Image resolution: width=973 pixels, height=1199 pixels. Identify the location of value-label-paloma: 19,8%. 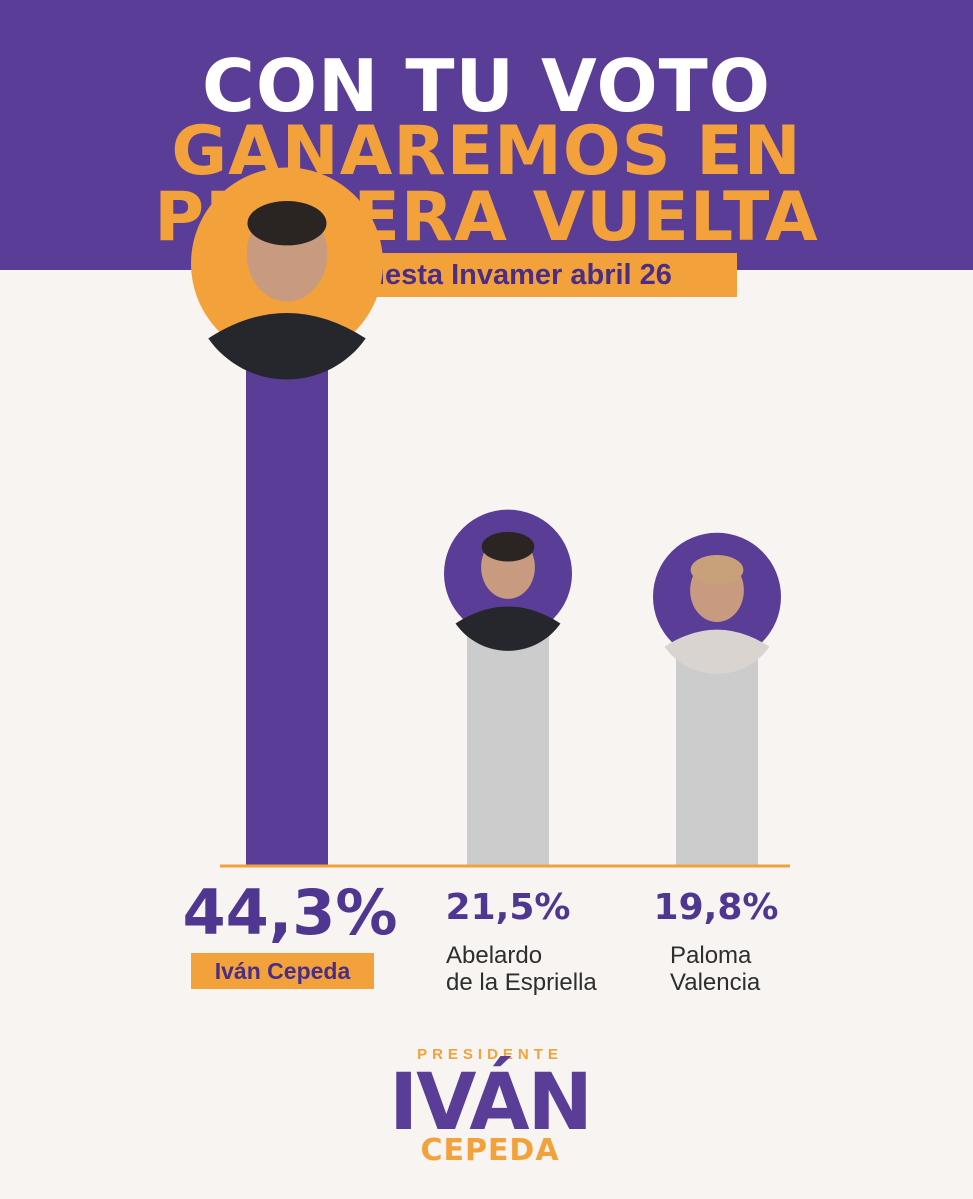
(716, 907).